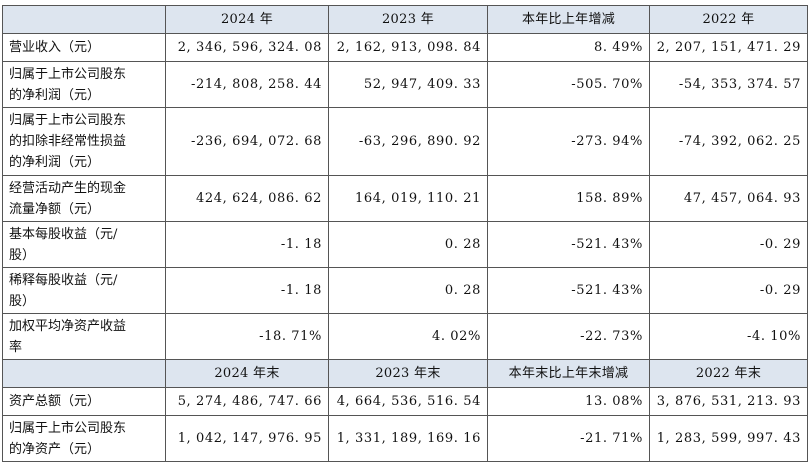 The width and height of the screenshot is (810, 471). I want to click on value-cell-2024: 2, 346, 596, 324. 08, so click(247, 47).